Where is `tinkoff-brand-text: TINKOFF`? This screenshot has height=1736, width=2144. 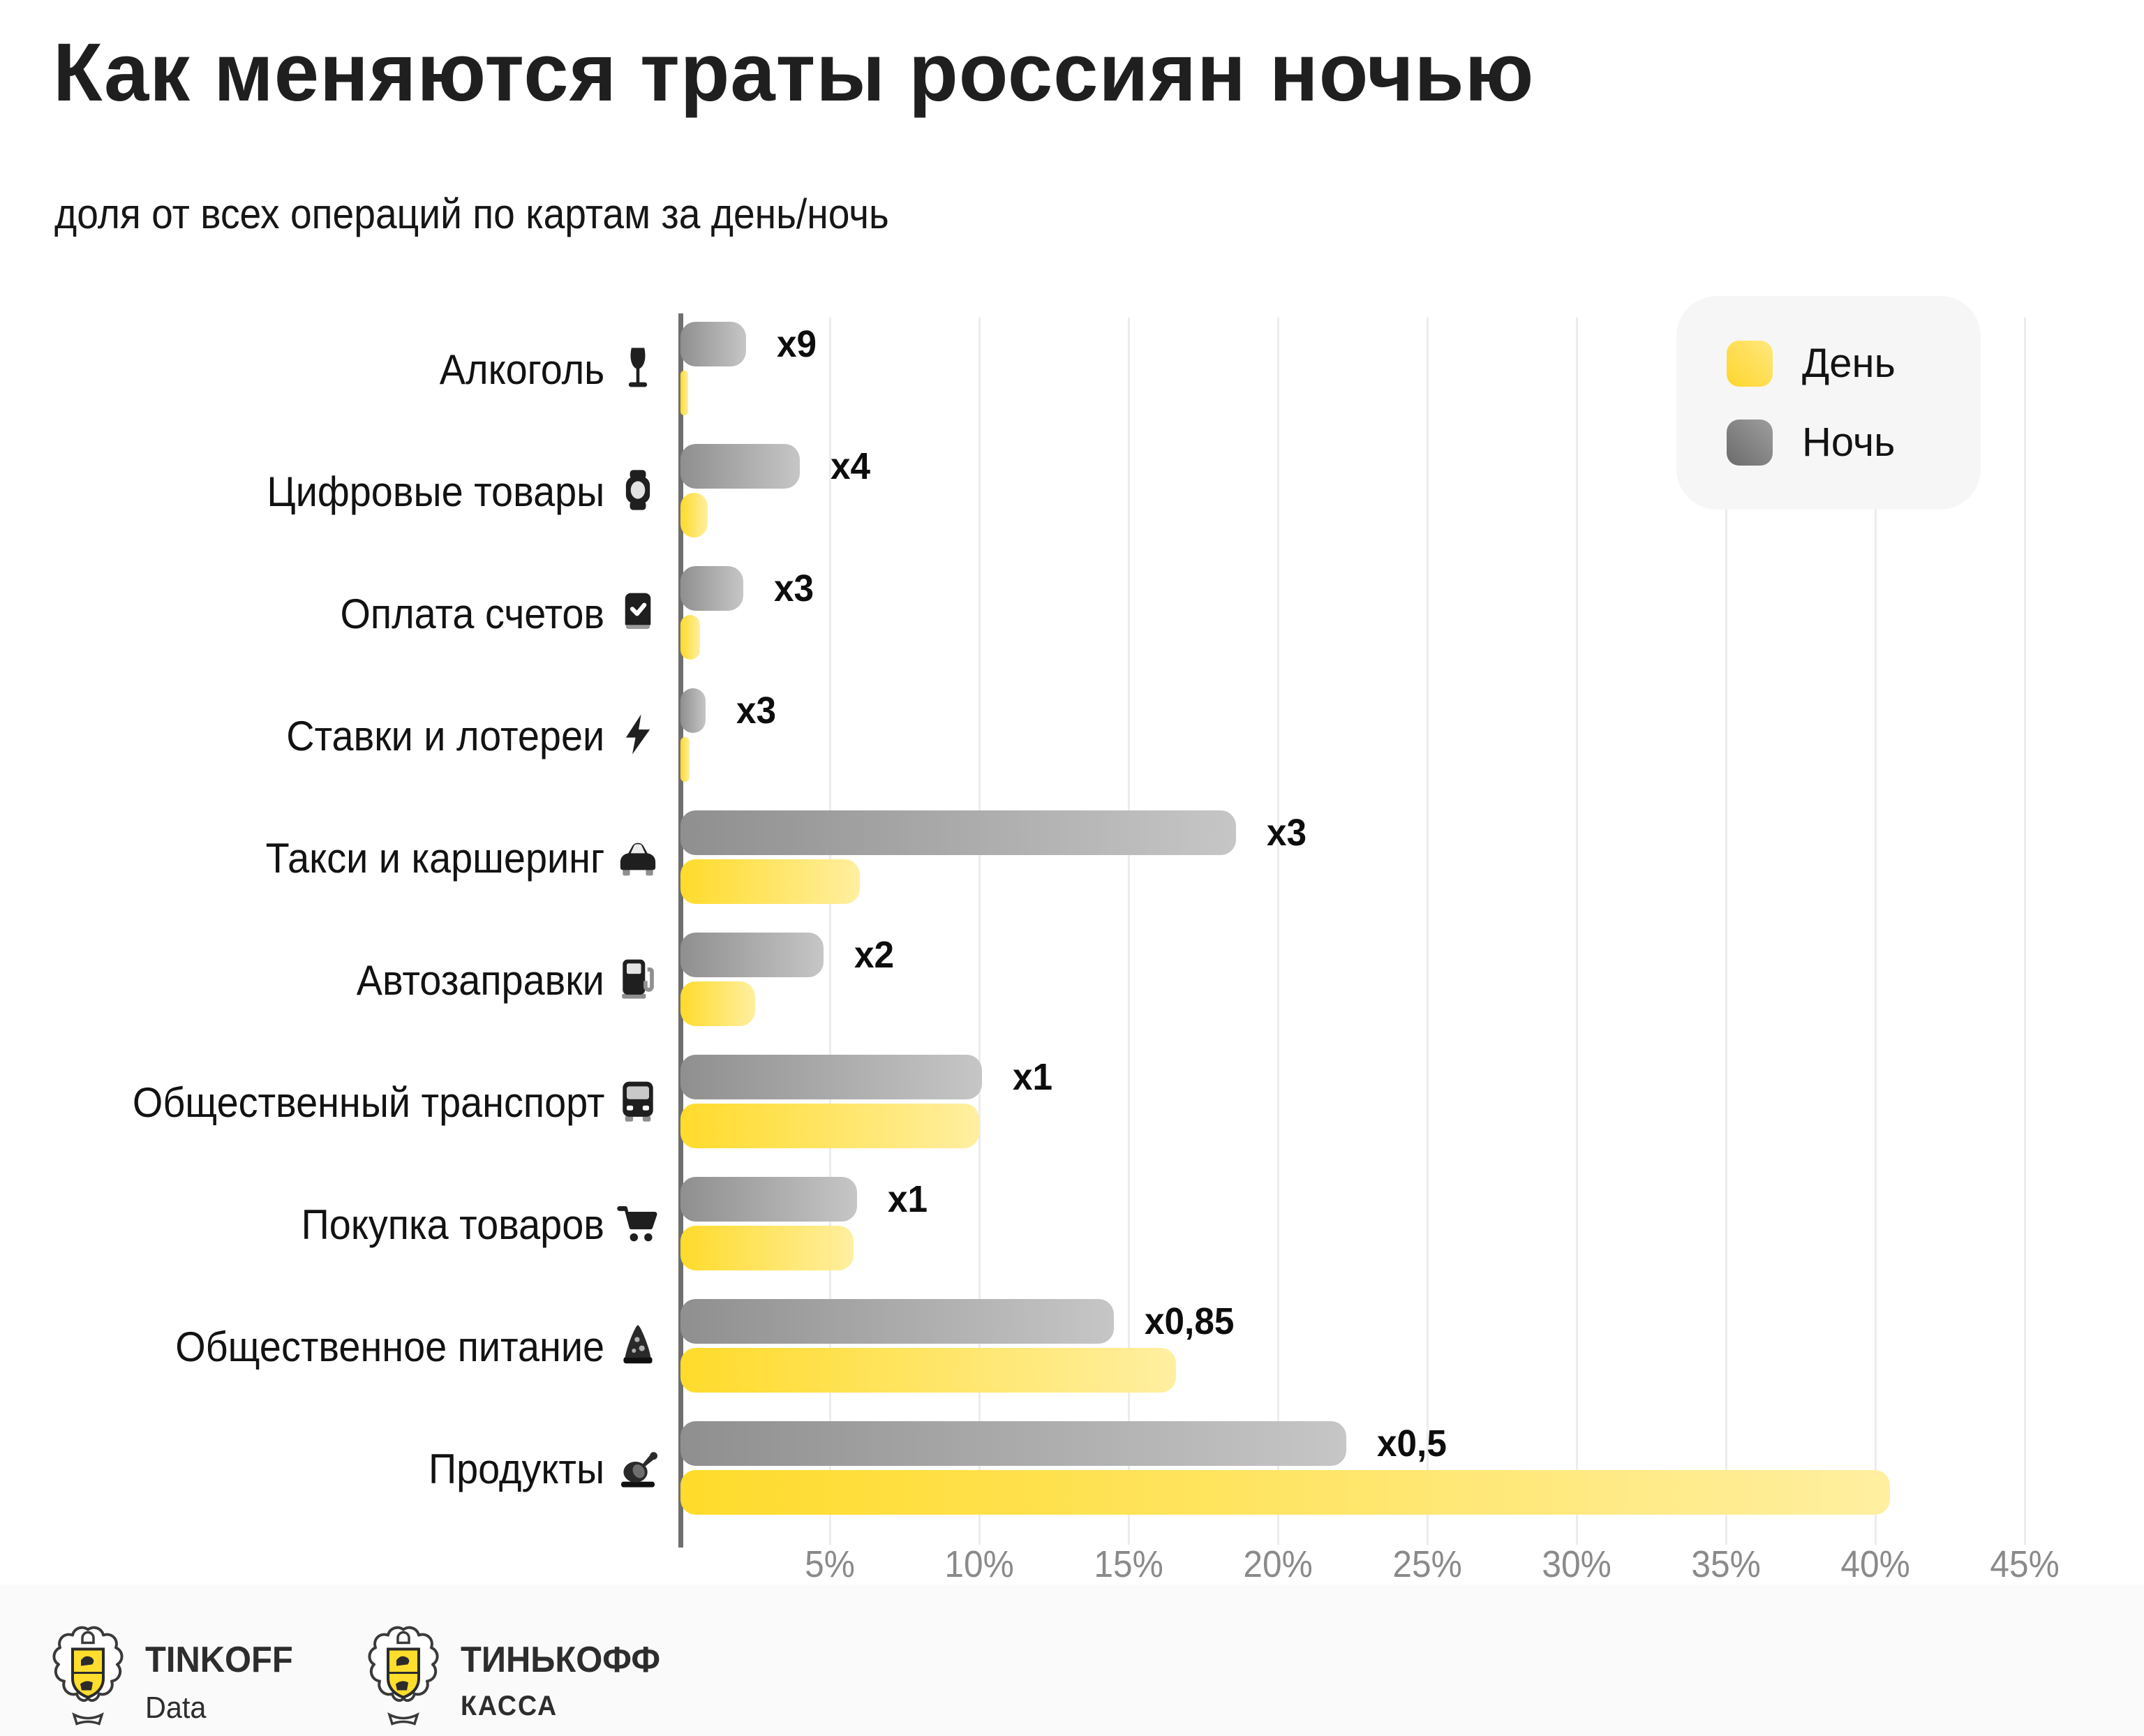 tinkoff-brand-text: TINKOFF is located at coordinates (219, 1660).